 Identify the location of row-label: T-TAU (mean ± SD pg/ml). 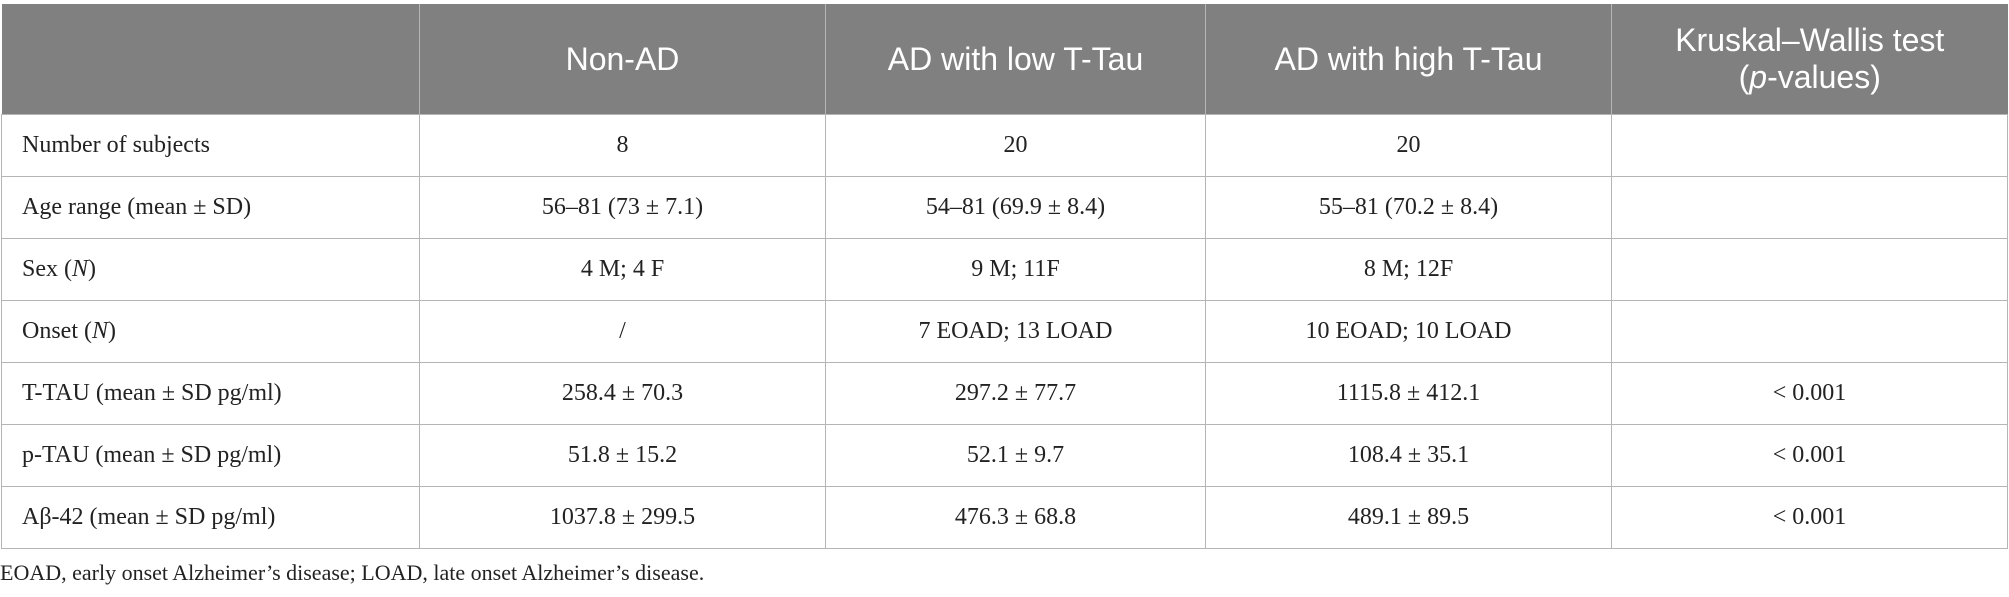
(210, 393).